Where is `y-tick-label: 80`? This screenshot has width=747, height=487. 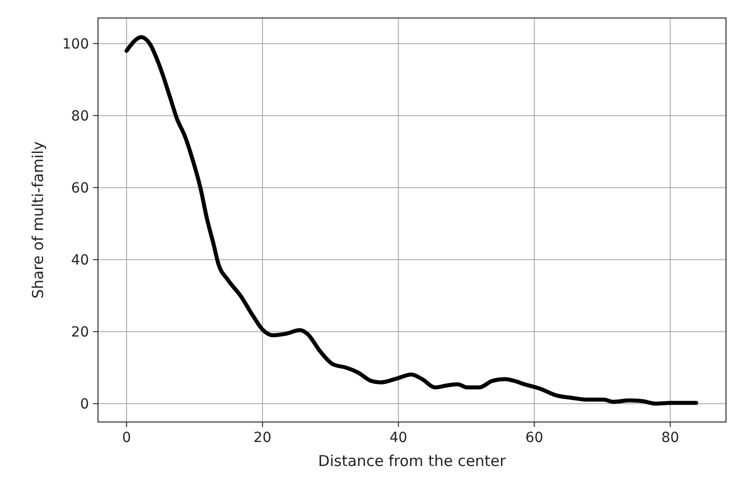 y-tick-label: 80 is located at coordinates (80, 116).